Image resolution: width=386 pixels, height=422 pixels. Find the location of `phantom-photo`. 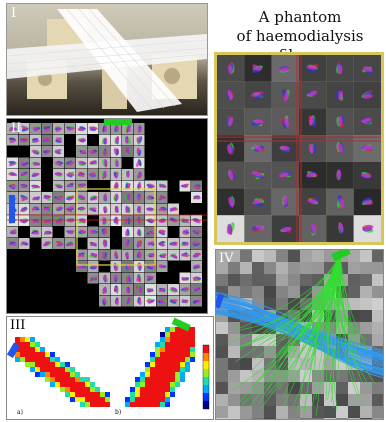

phantom-photo is located at coordinates (107, 60).